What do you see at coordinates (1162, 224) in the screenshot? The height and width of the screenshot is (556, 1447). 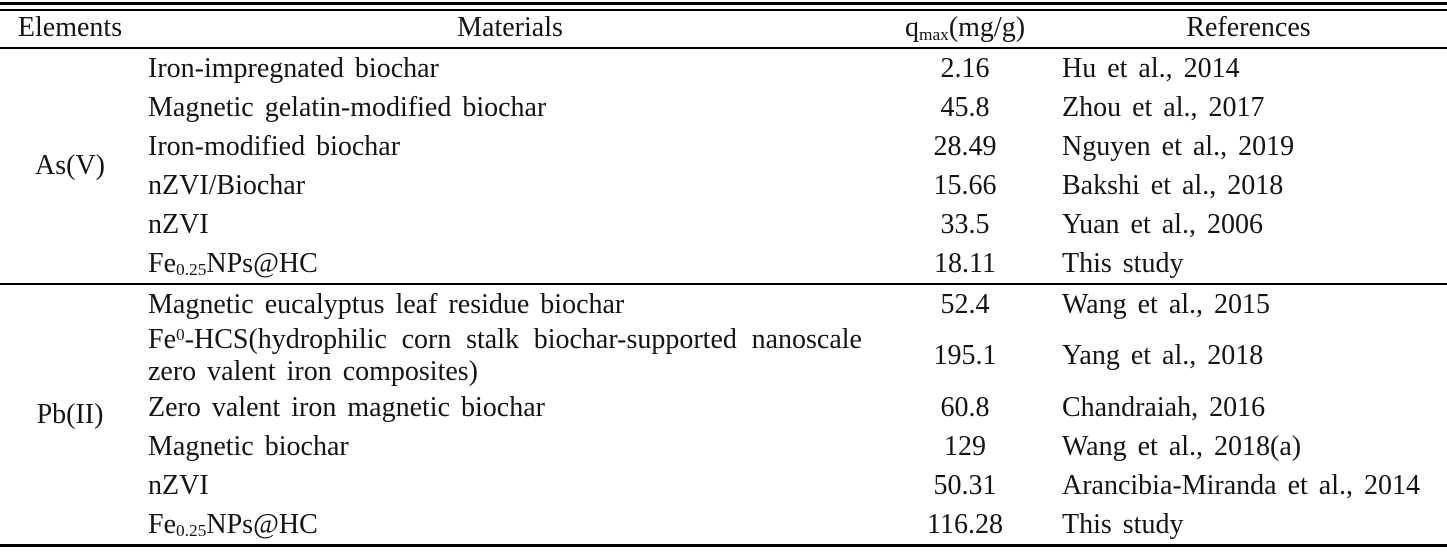 I see `reference-cell: Yuan et al., 2006` at bounding box center [1162, 224].